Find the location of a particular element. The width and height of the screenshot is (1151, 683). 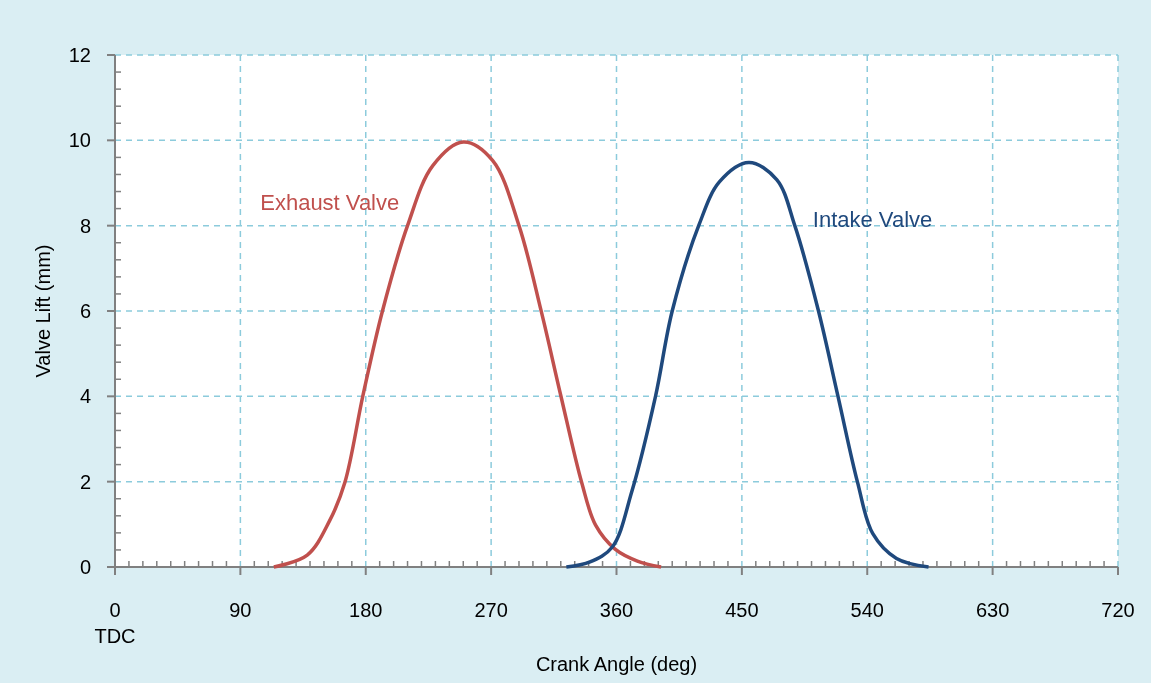

x-tick-label: 90 is located at coordinates (240, 610).